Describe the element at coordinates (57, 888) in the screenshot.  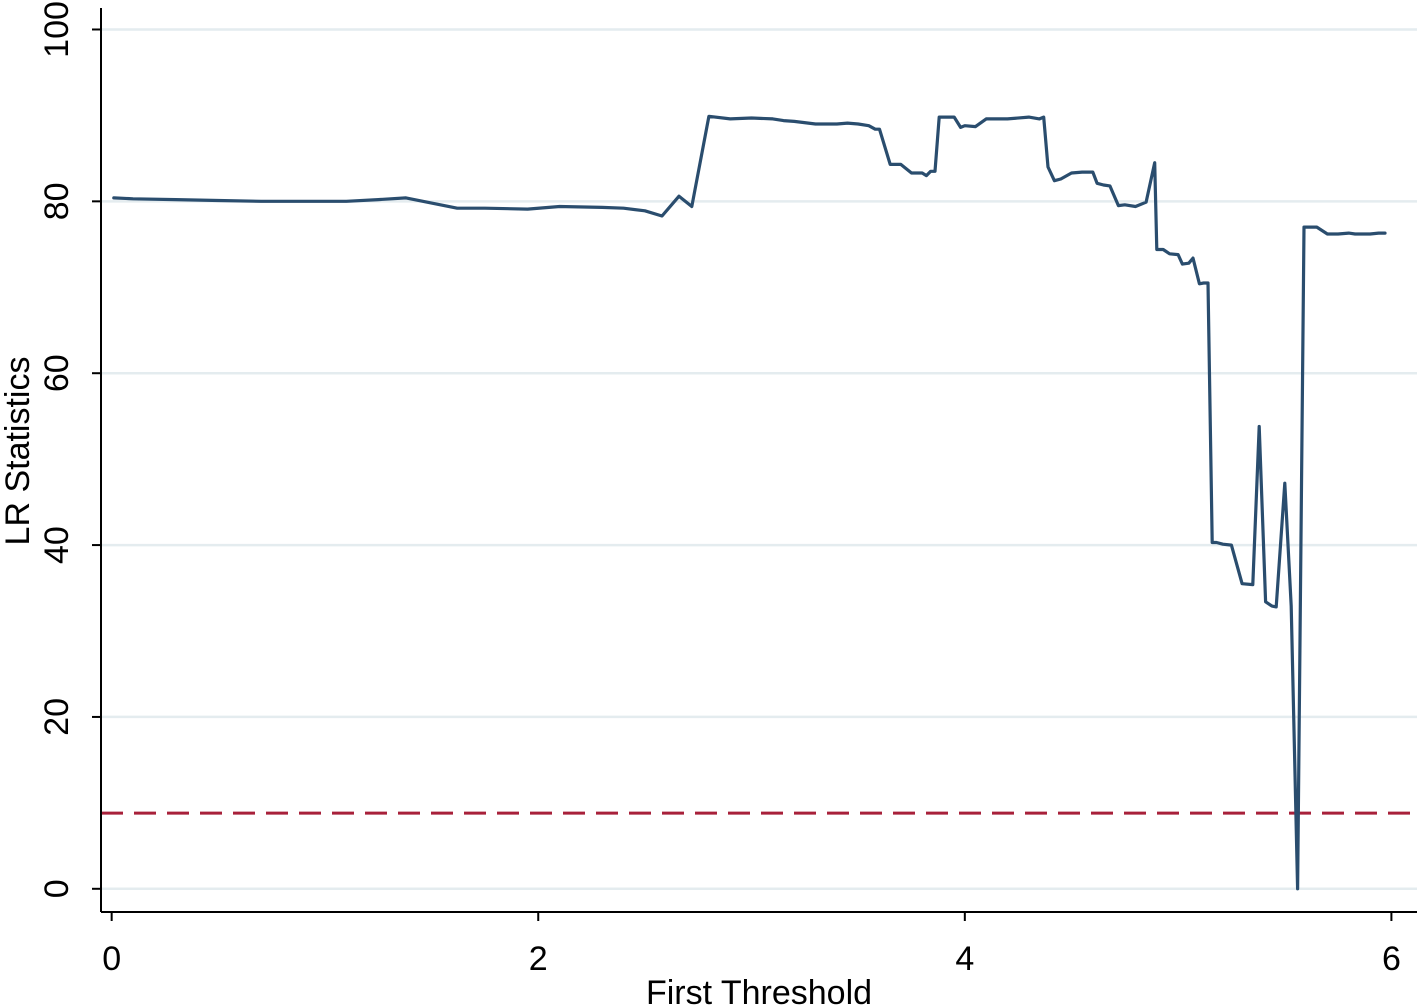
I see `y-tick-label: 0` at that location.